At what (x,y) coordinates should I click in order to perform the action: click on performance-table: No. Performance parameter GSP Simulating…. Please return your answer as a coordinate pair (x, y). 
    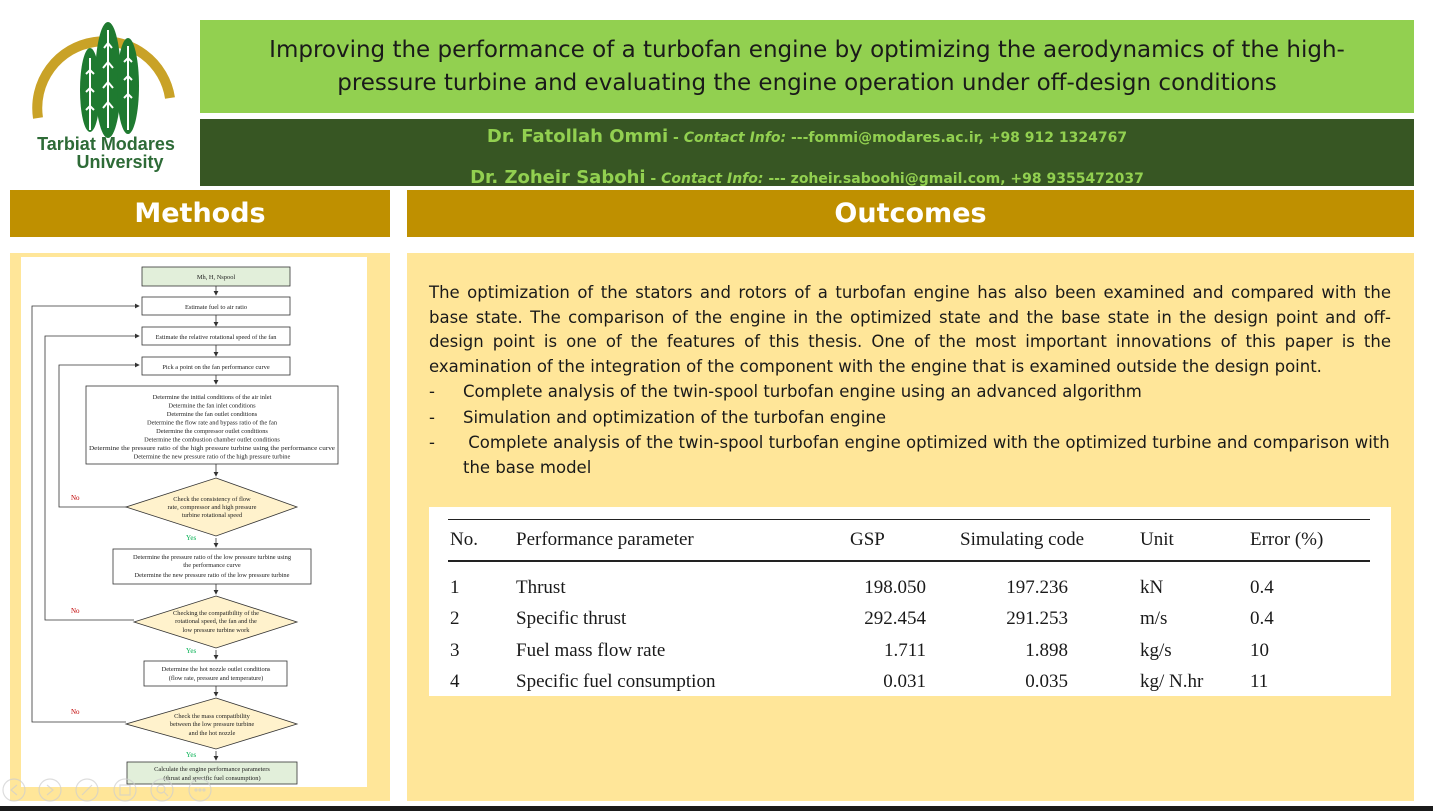
    Looking at the image, I should click on (909, 608).